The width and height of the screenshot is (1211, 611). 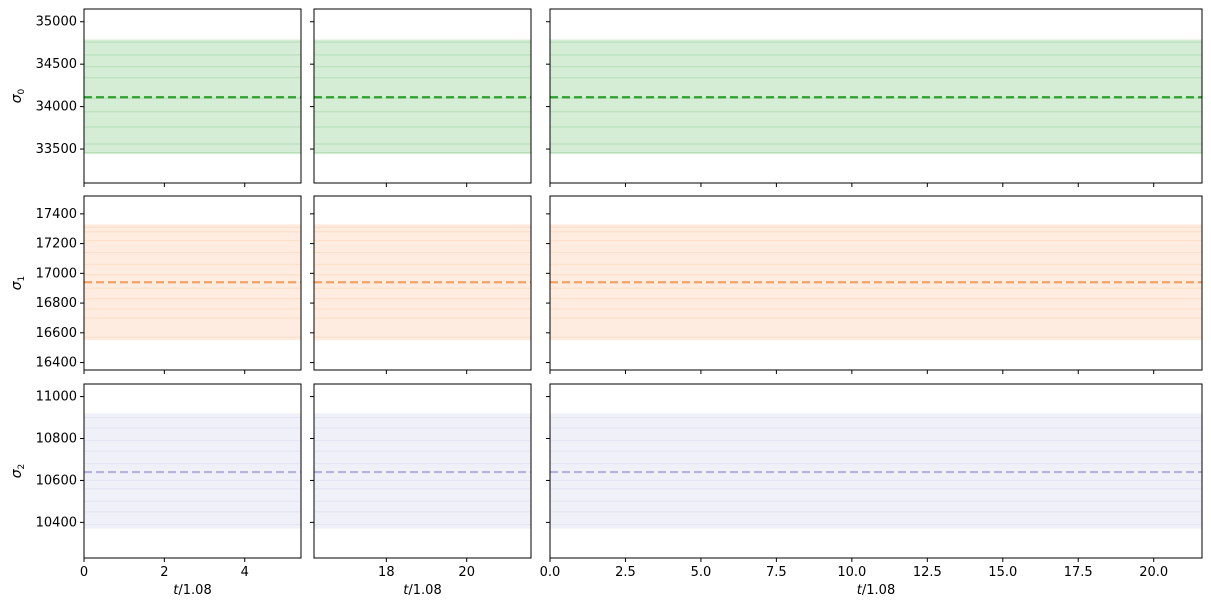 I want to click on x-tick-label: 20, so click(x=466, y=572).